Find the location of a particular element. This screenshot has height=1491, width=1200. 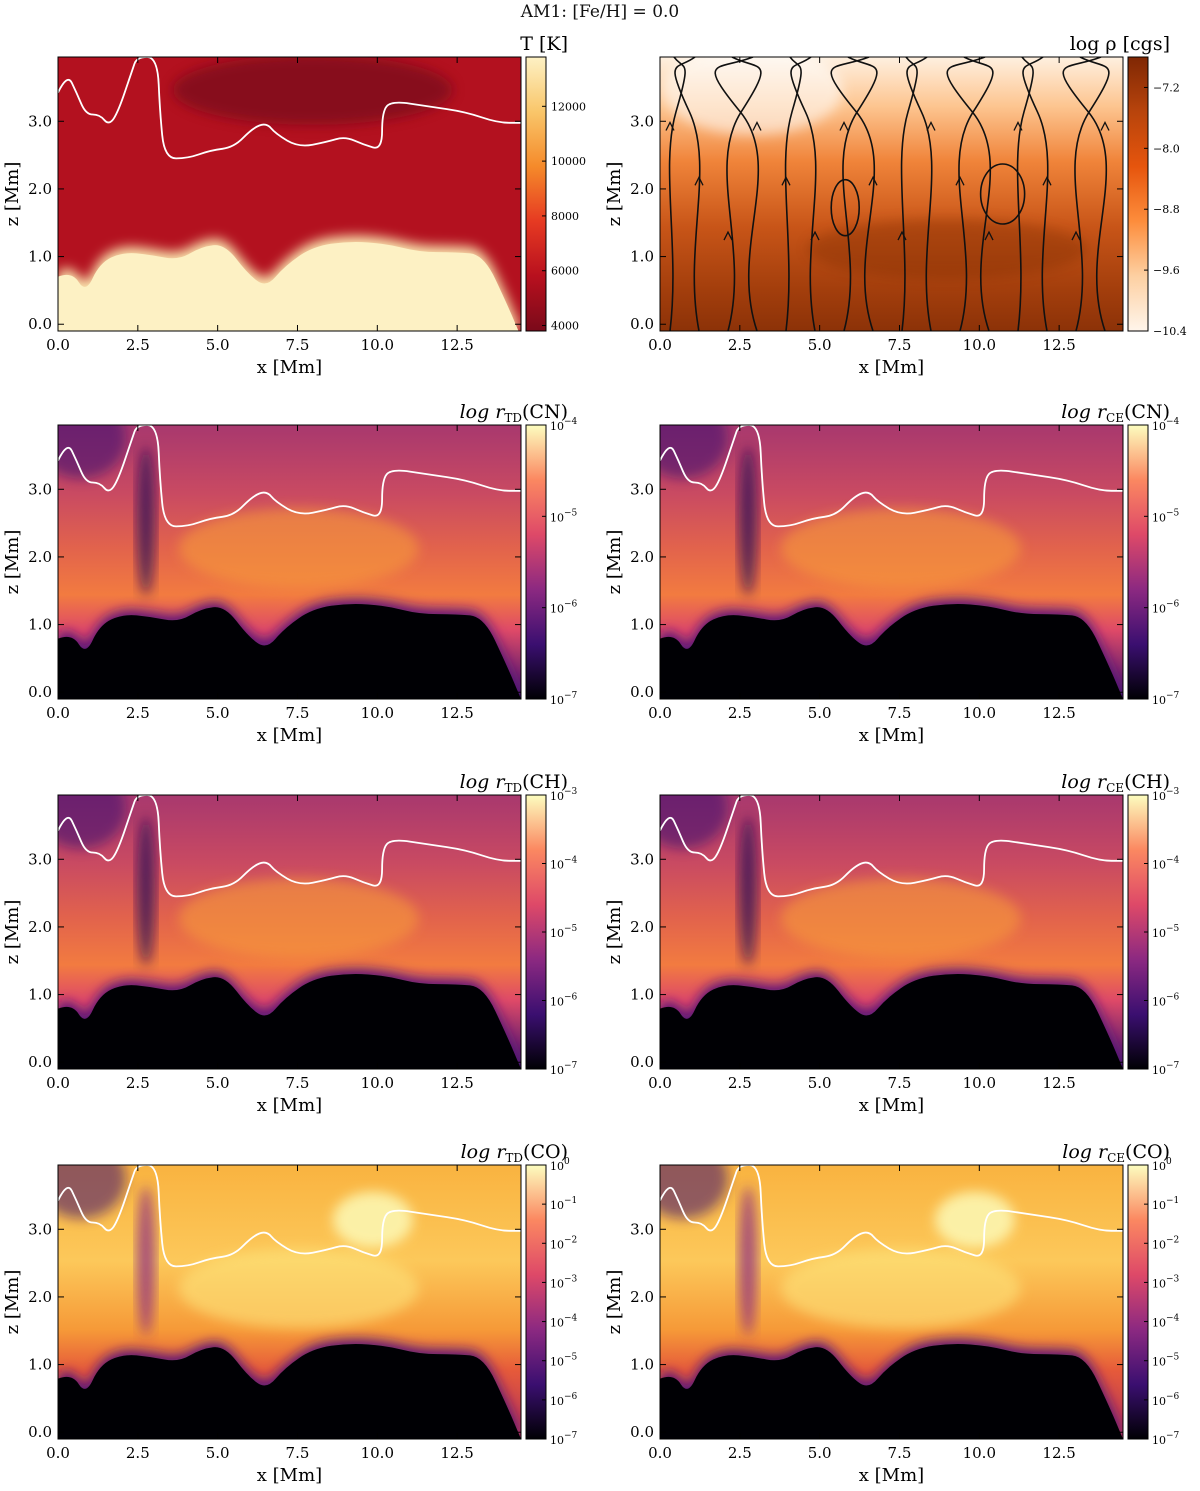

colorbar-tick-label: 10000 is located at coordinates (568, 161).